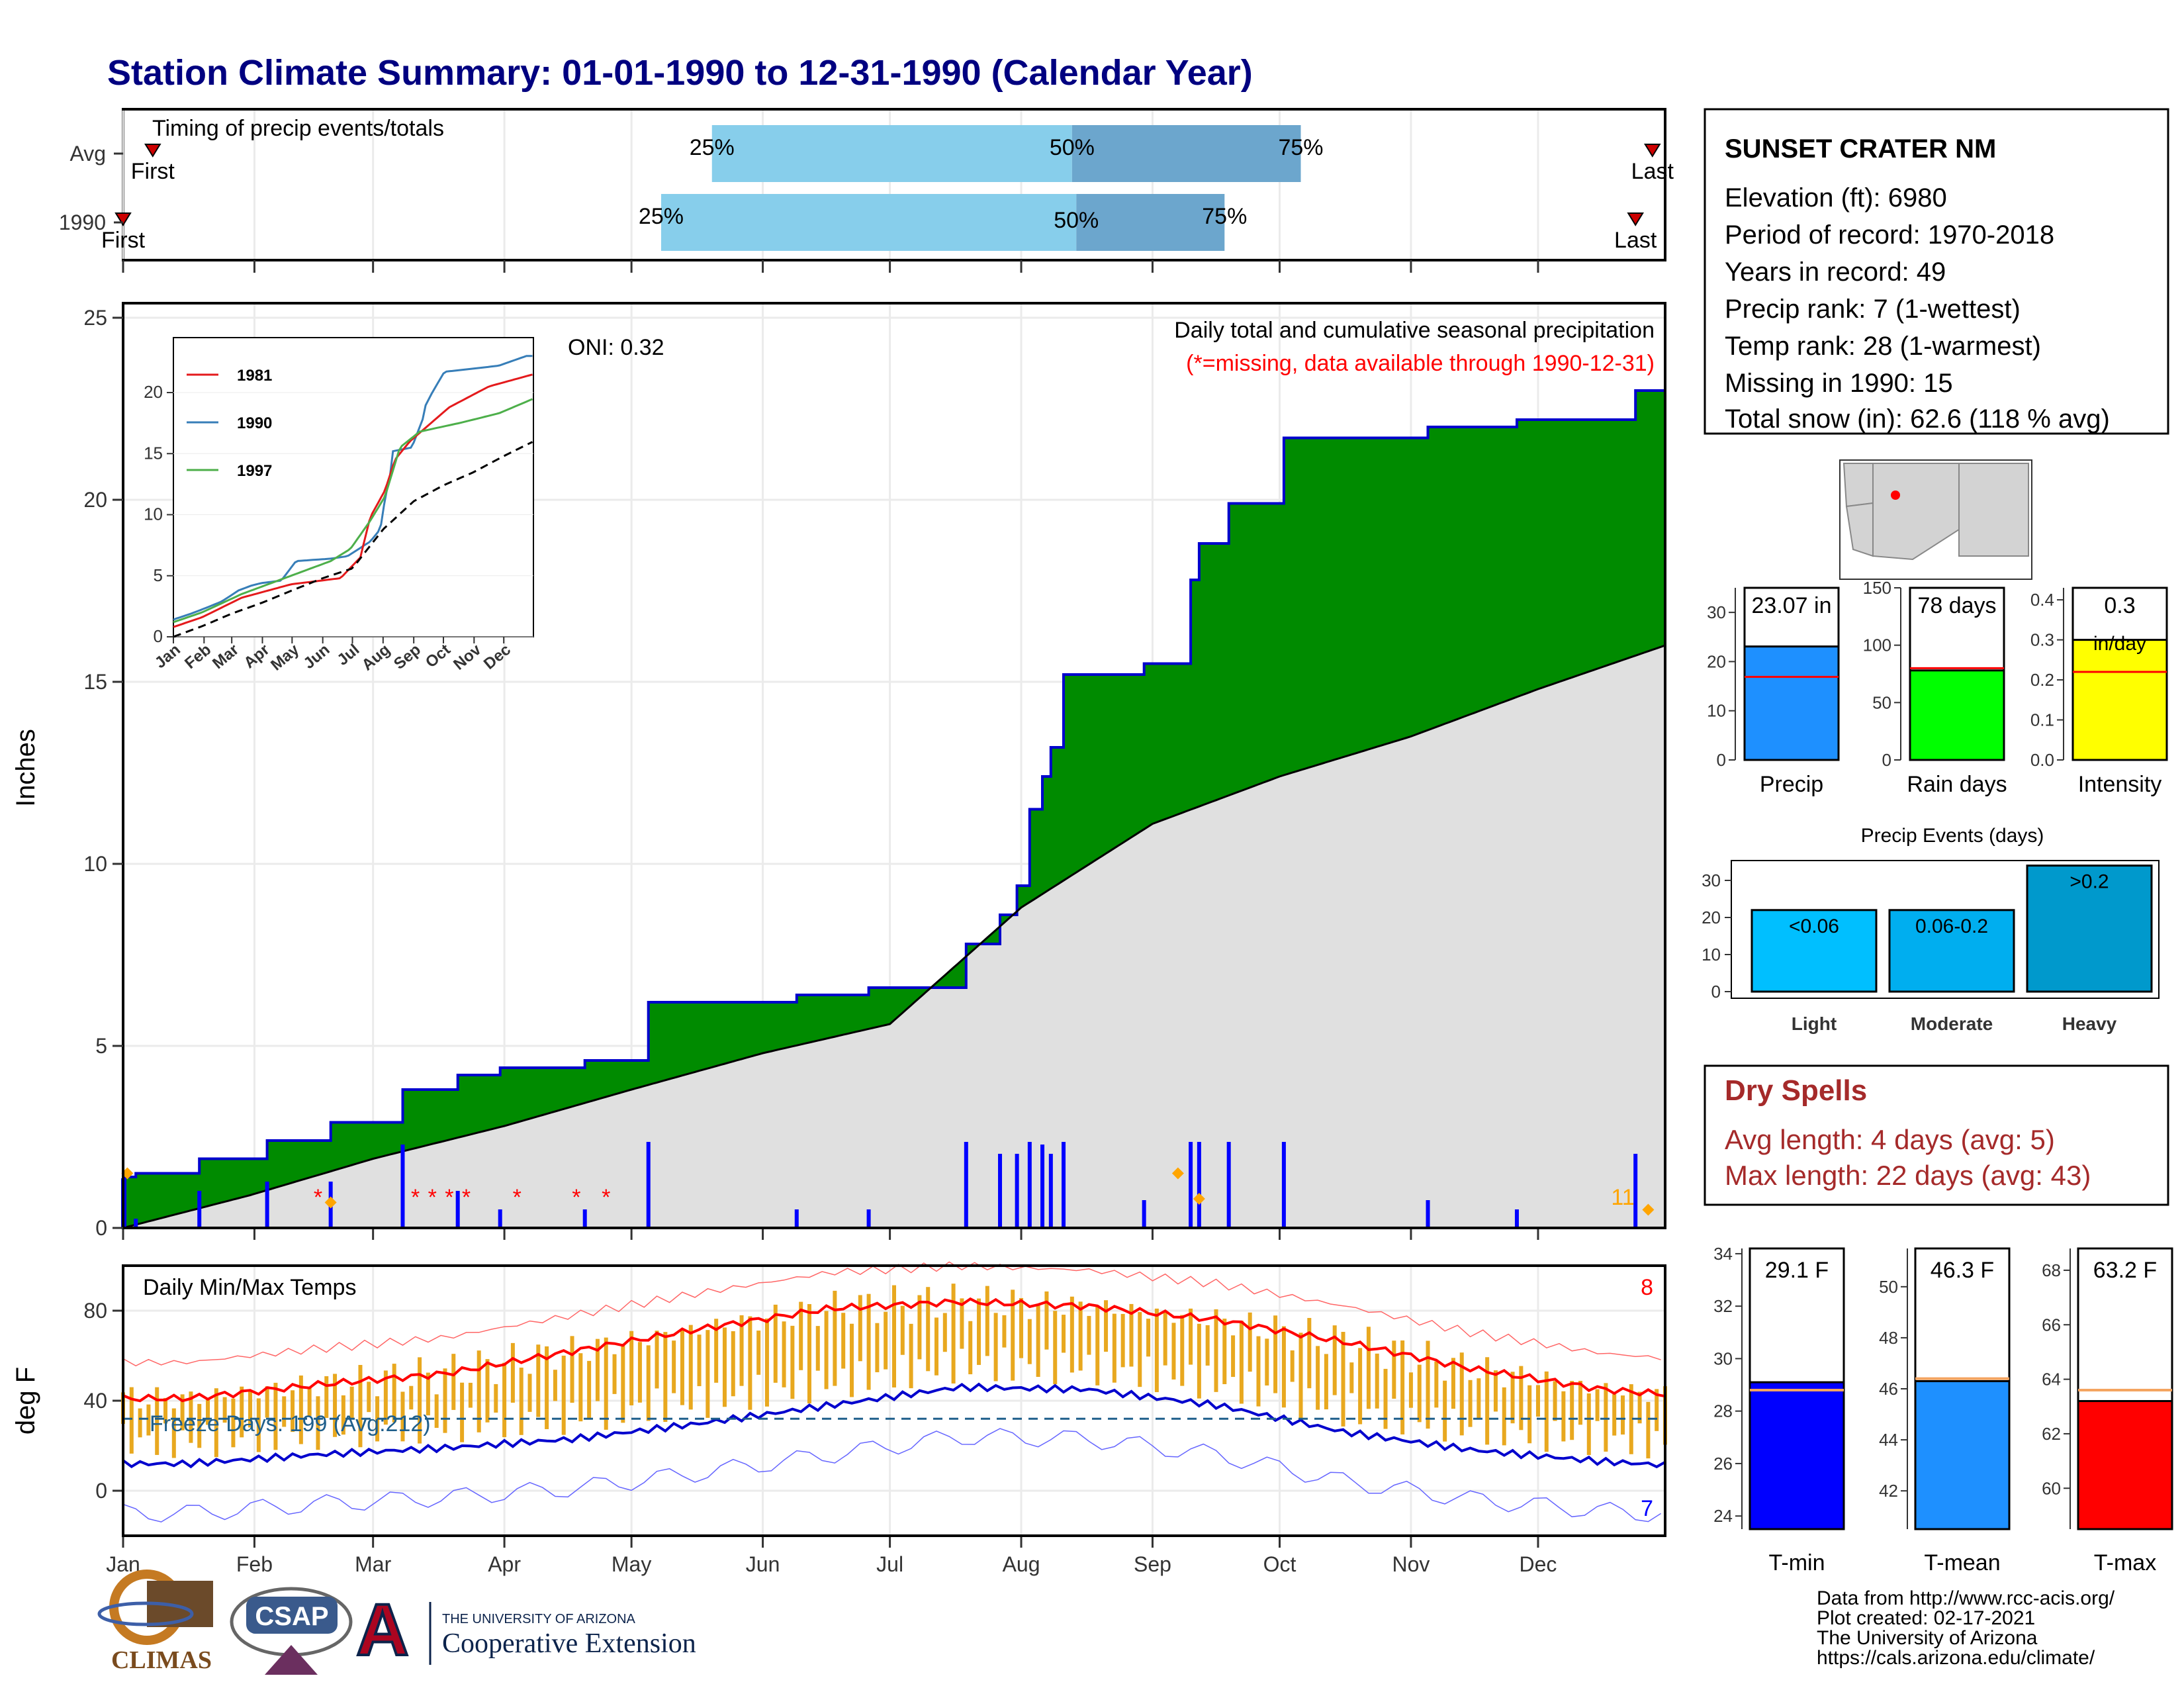 This screenshot has height=1688, width=2184. What do you see at coordinates (95, 864) in the screenshot?
I see `precip-ytick-label: 10` at bounding box center [95, 864].